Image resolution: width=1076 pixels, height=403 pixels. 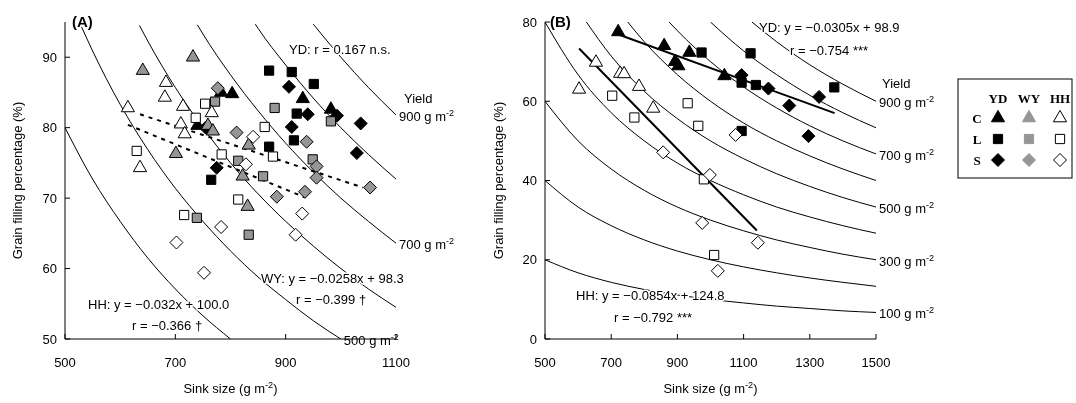 I want to click on y-tick-label: 90, so click(x=49, y=57).